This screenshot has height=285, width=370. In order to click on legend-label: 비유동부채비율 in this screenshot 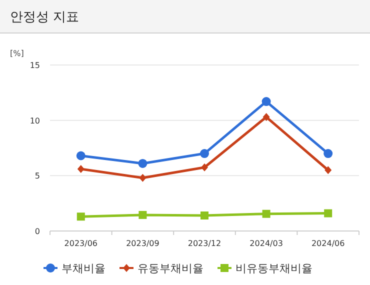, I will do `click(274, 268)`.